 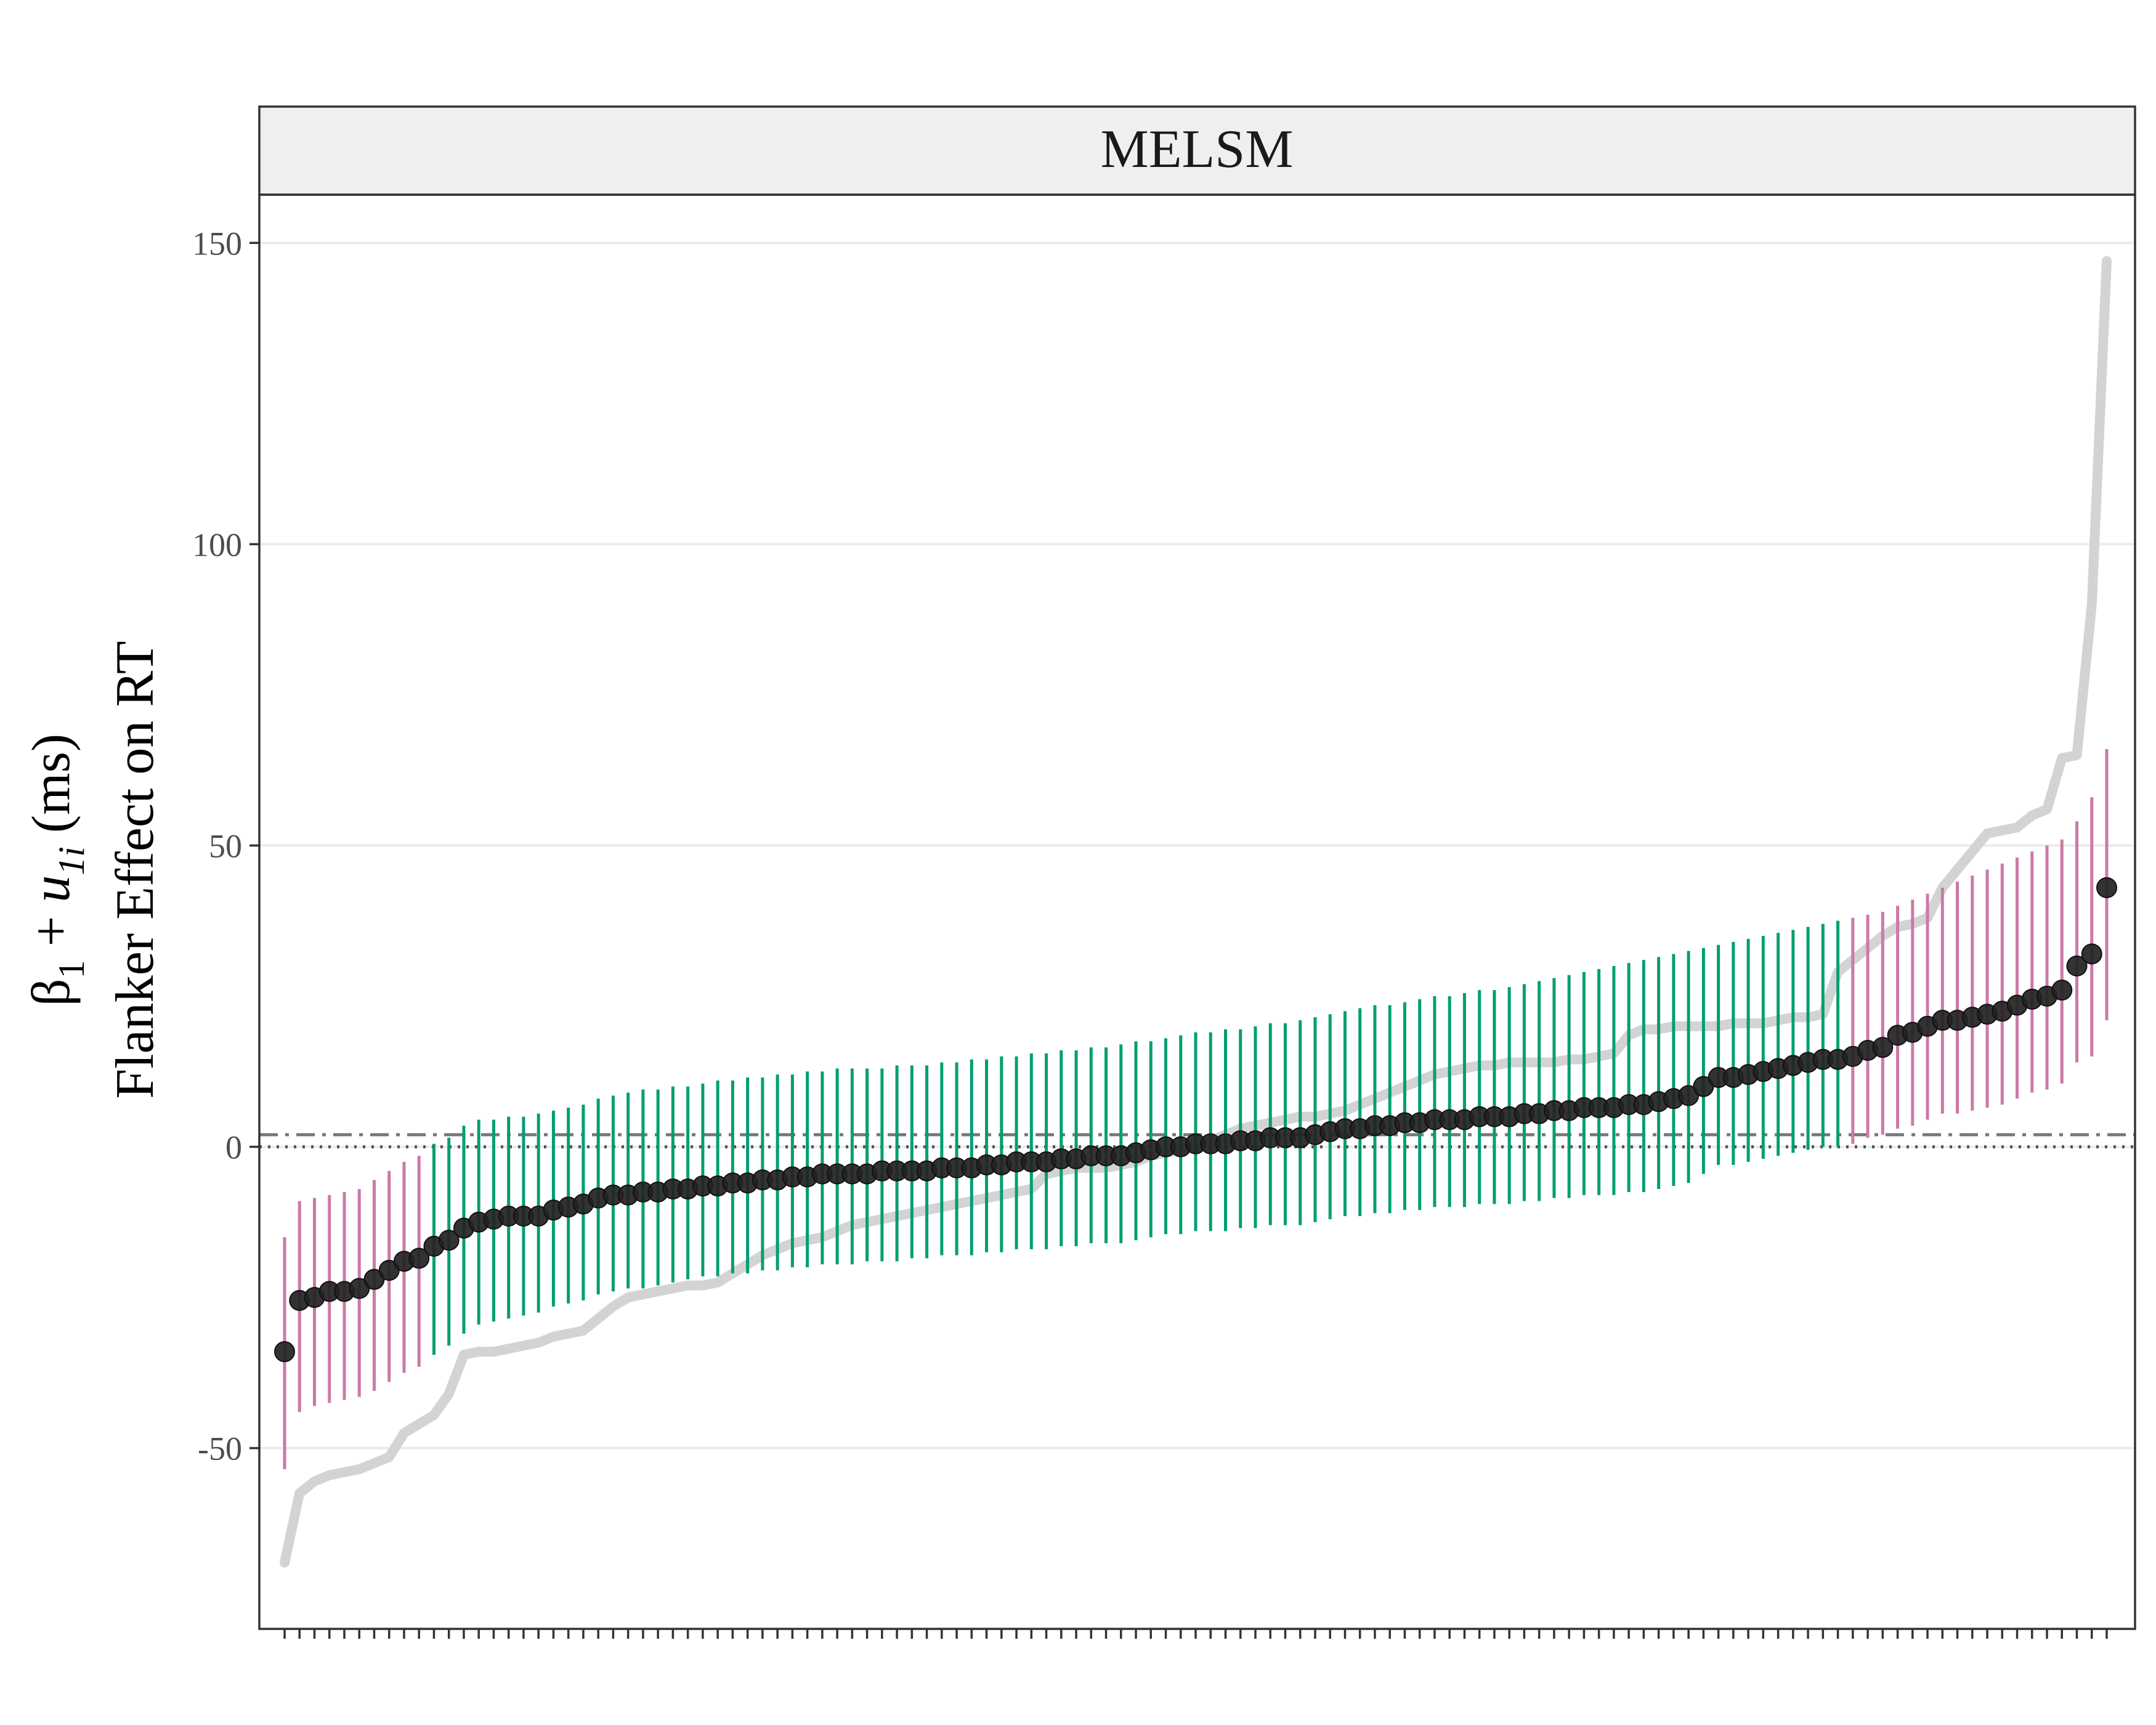 What do you see at coordinates (51, 790) in the screenshot?
I see `y-axis-label-math-part: (ms)` at bounding box center [51, 790].